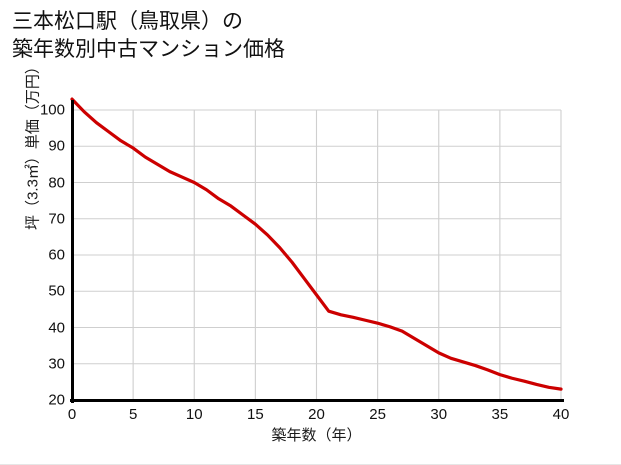 This screenshot has width=621, height=465. Describe the element at coordinates (33, 144) in the screenshot. I see `y-axis-label-text: 坪（3.3㎡）単価（万円）` at that location.